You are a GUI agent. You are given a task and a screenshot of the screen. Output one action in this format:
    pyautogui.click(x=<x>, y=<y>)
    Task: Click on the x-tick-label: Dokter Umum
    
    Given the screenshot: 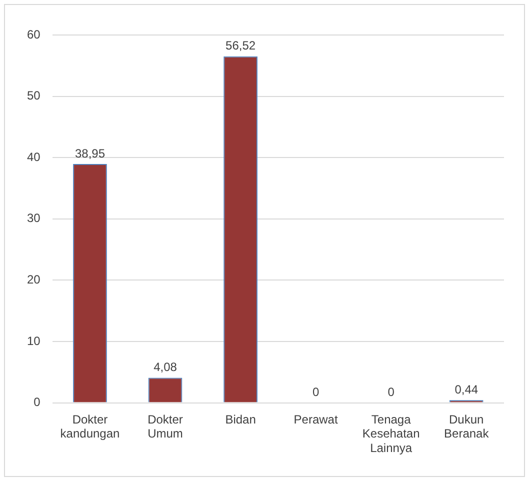 What is the action you would take?
    pyautogui.click(x=165, y=426)
    